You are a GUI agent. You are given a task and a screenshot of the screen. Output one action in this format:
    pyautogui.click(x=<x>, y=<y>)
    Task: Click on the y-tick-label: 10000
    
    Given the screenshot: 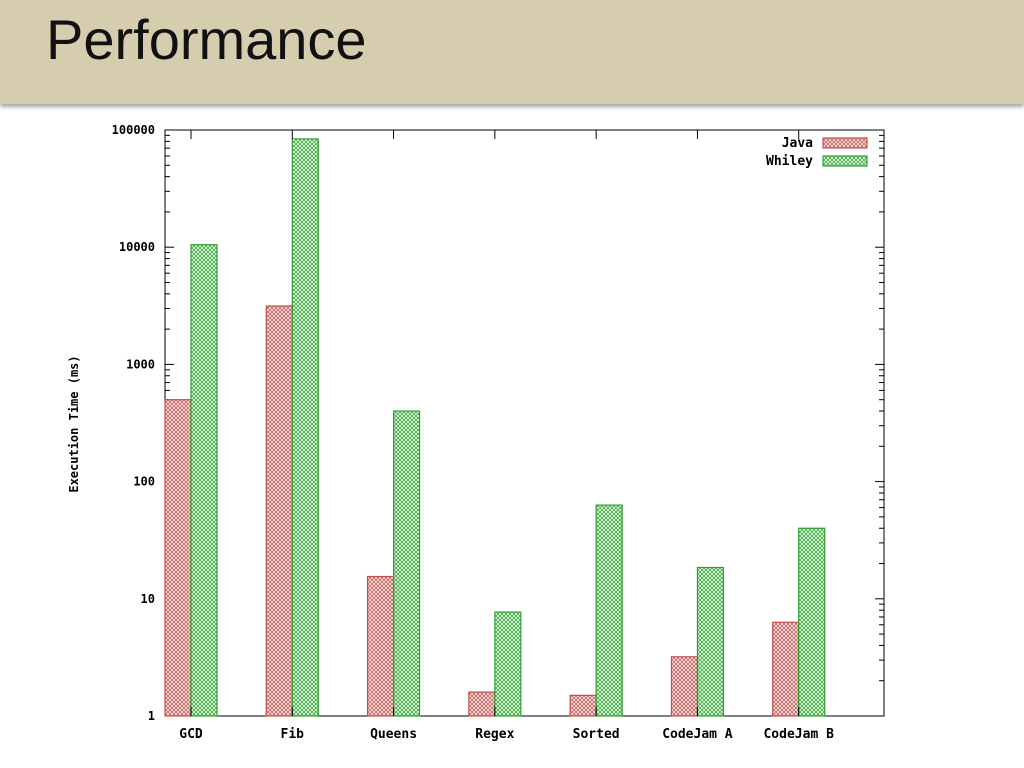 What is the action you would take?
    pyautogui.click(x=137, y=247)
    